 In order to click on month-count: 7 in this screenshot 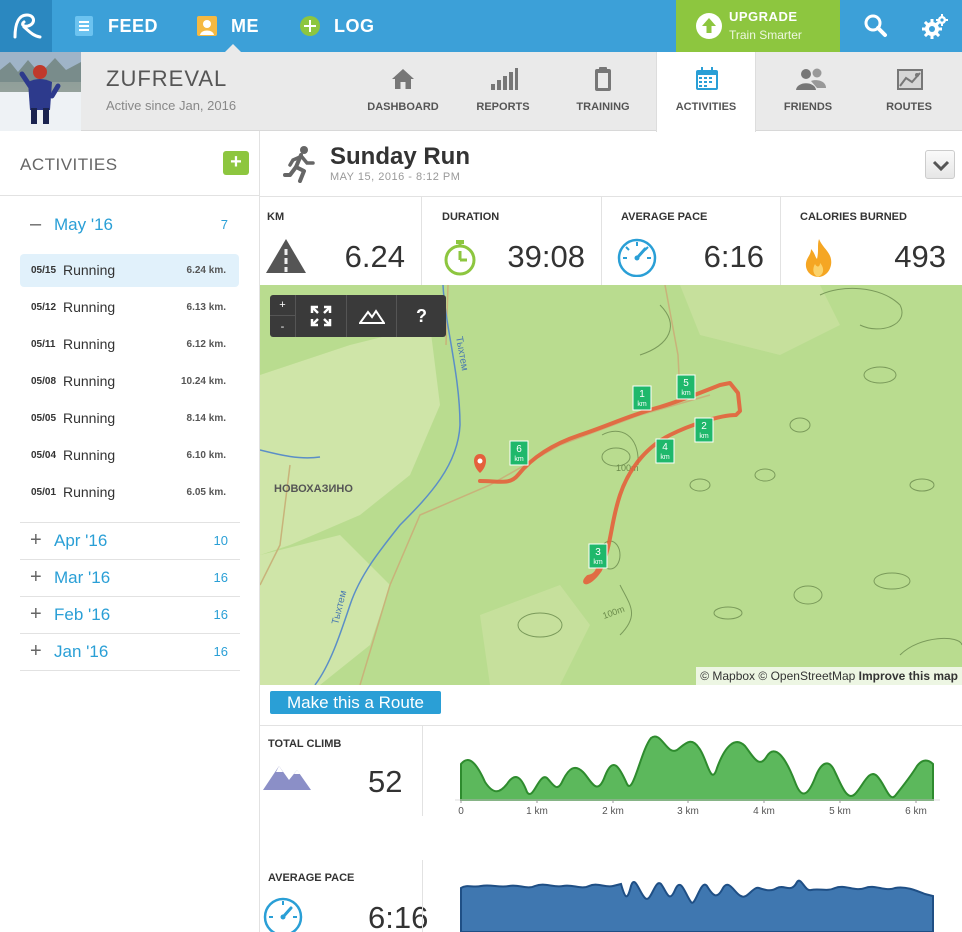, I will do `click(224, 224)`.